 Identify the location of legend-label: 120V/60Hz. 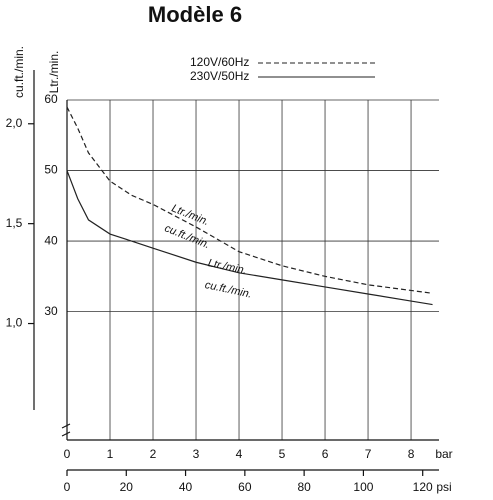
(219, 62).